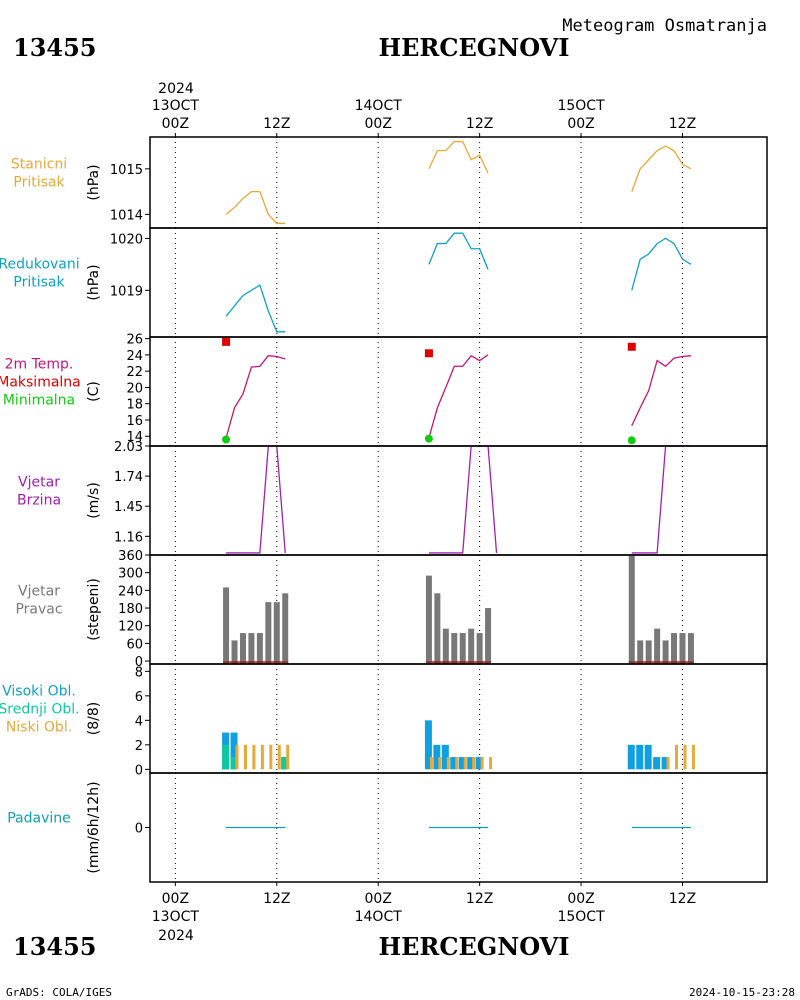 Image resolution: width=800 pixels, height=1000 pixels. Describe the element at coordinates (379, 106) in the screenshot. I see `day-label-top: 14OCT` at that location.